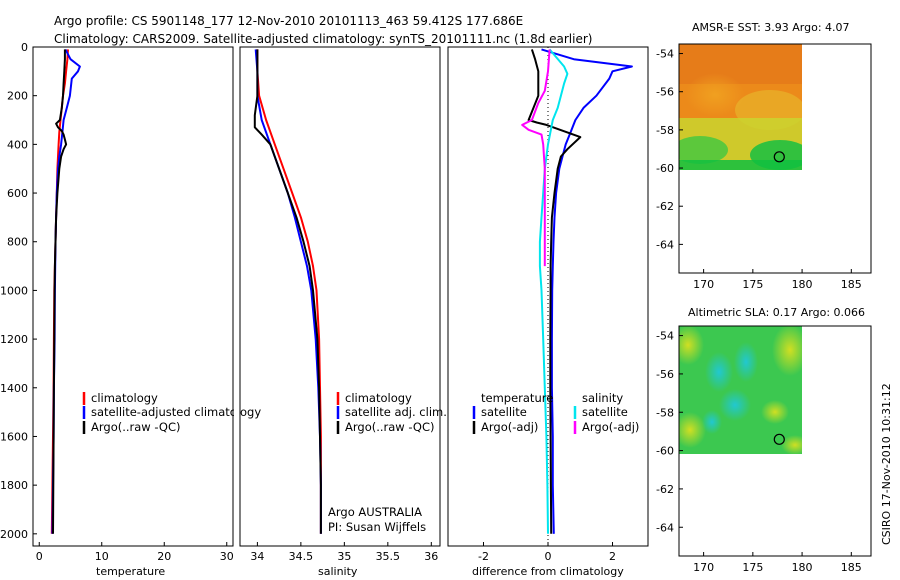 Image resolution: width=900 pixels, height=580 pixels. Describe the element at coordinates (301, 556) in the screenshot. I see `x-tick-label: 34.5` at that location.